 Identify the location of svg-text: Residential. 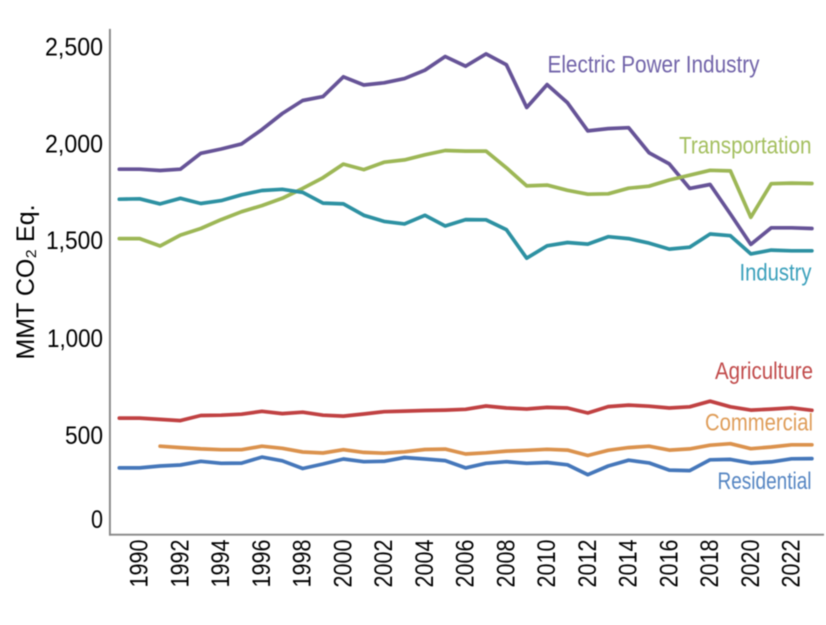
(765, 481).